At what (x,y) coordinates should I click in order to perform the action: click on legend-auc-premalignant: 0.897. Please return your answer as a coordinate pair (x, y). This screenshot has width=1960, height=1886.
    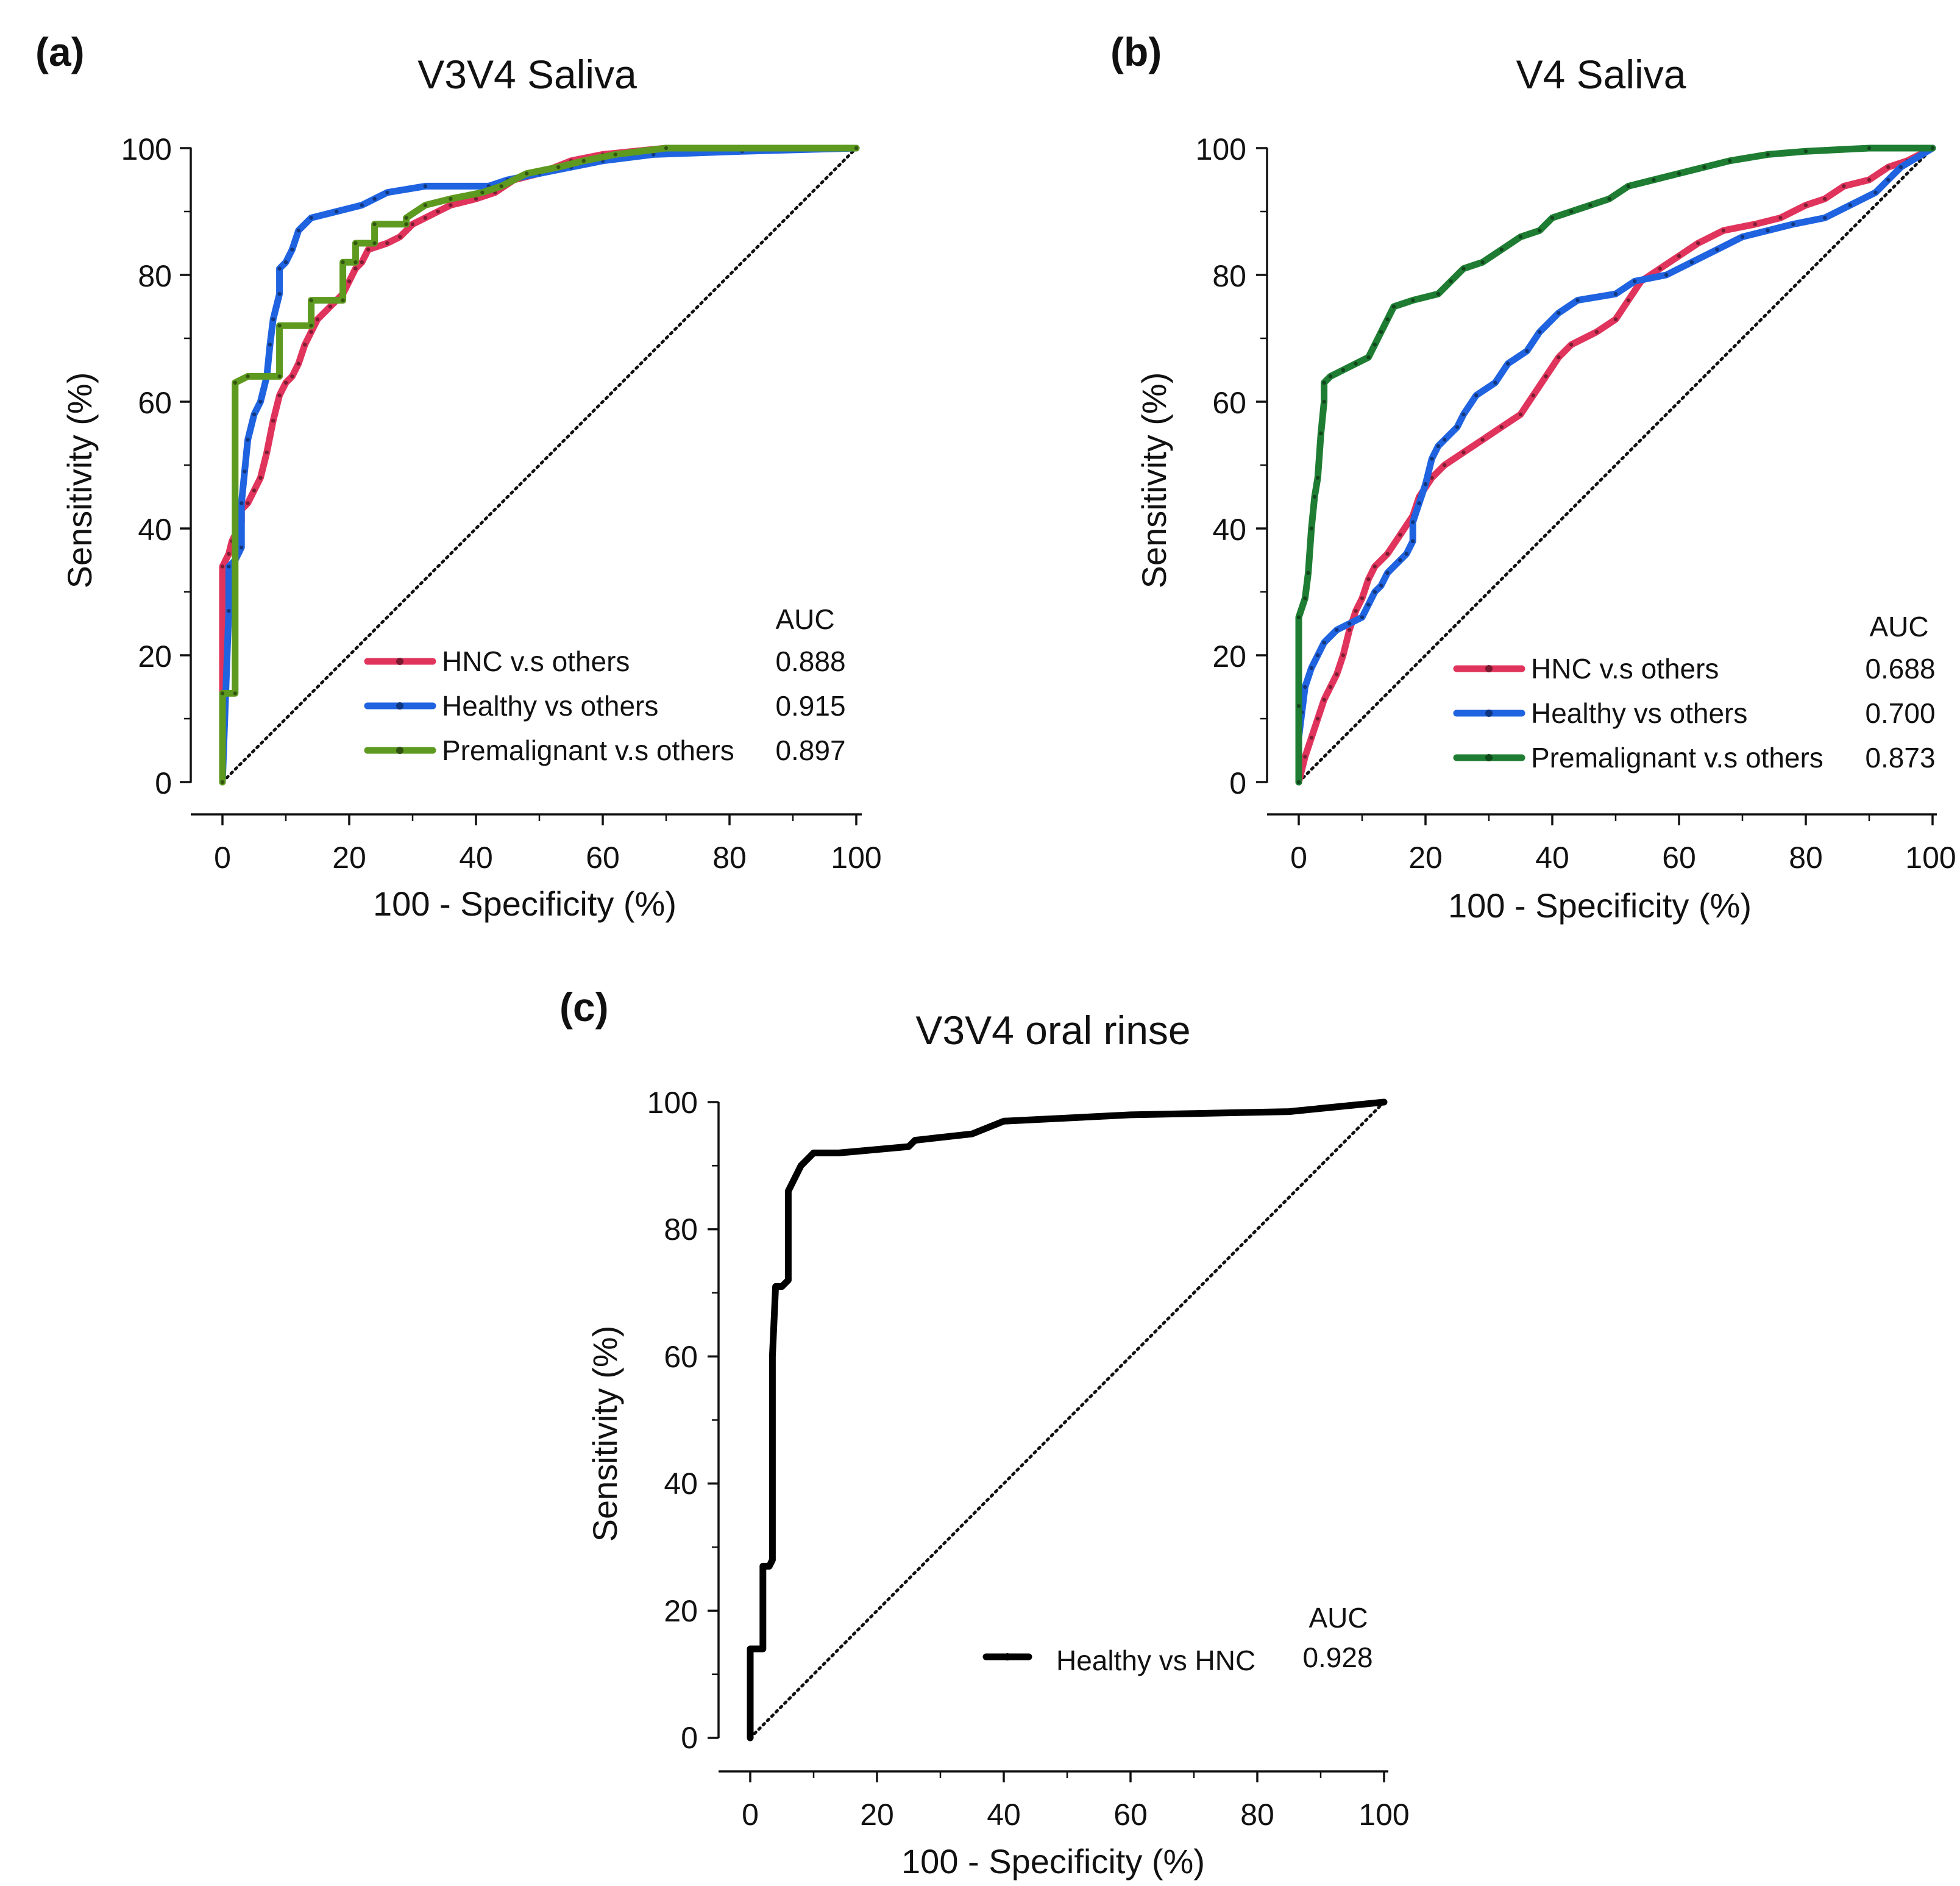
    Looking at the image, I should click on (810, 751).